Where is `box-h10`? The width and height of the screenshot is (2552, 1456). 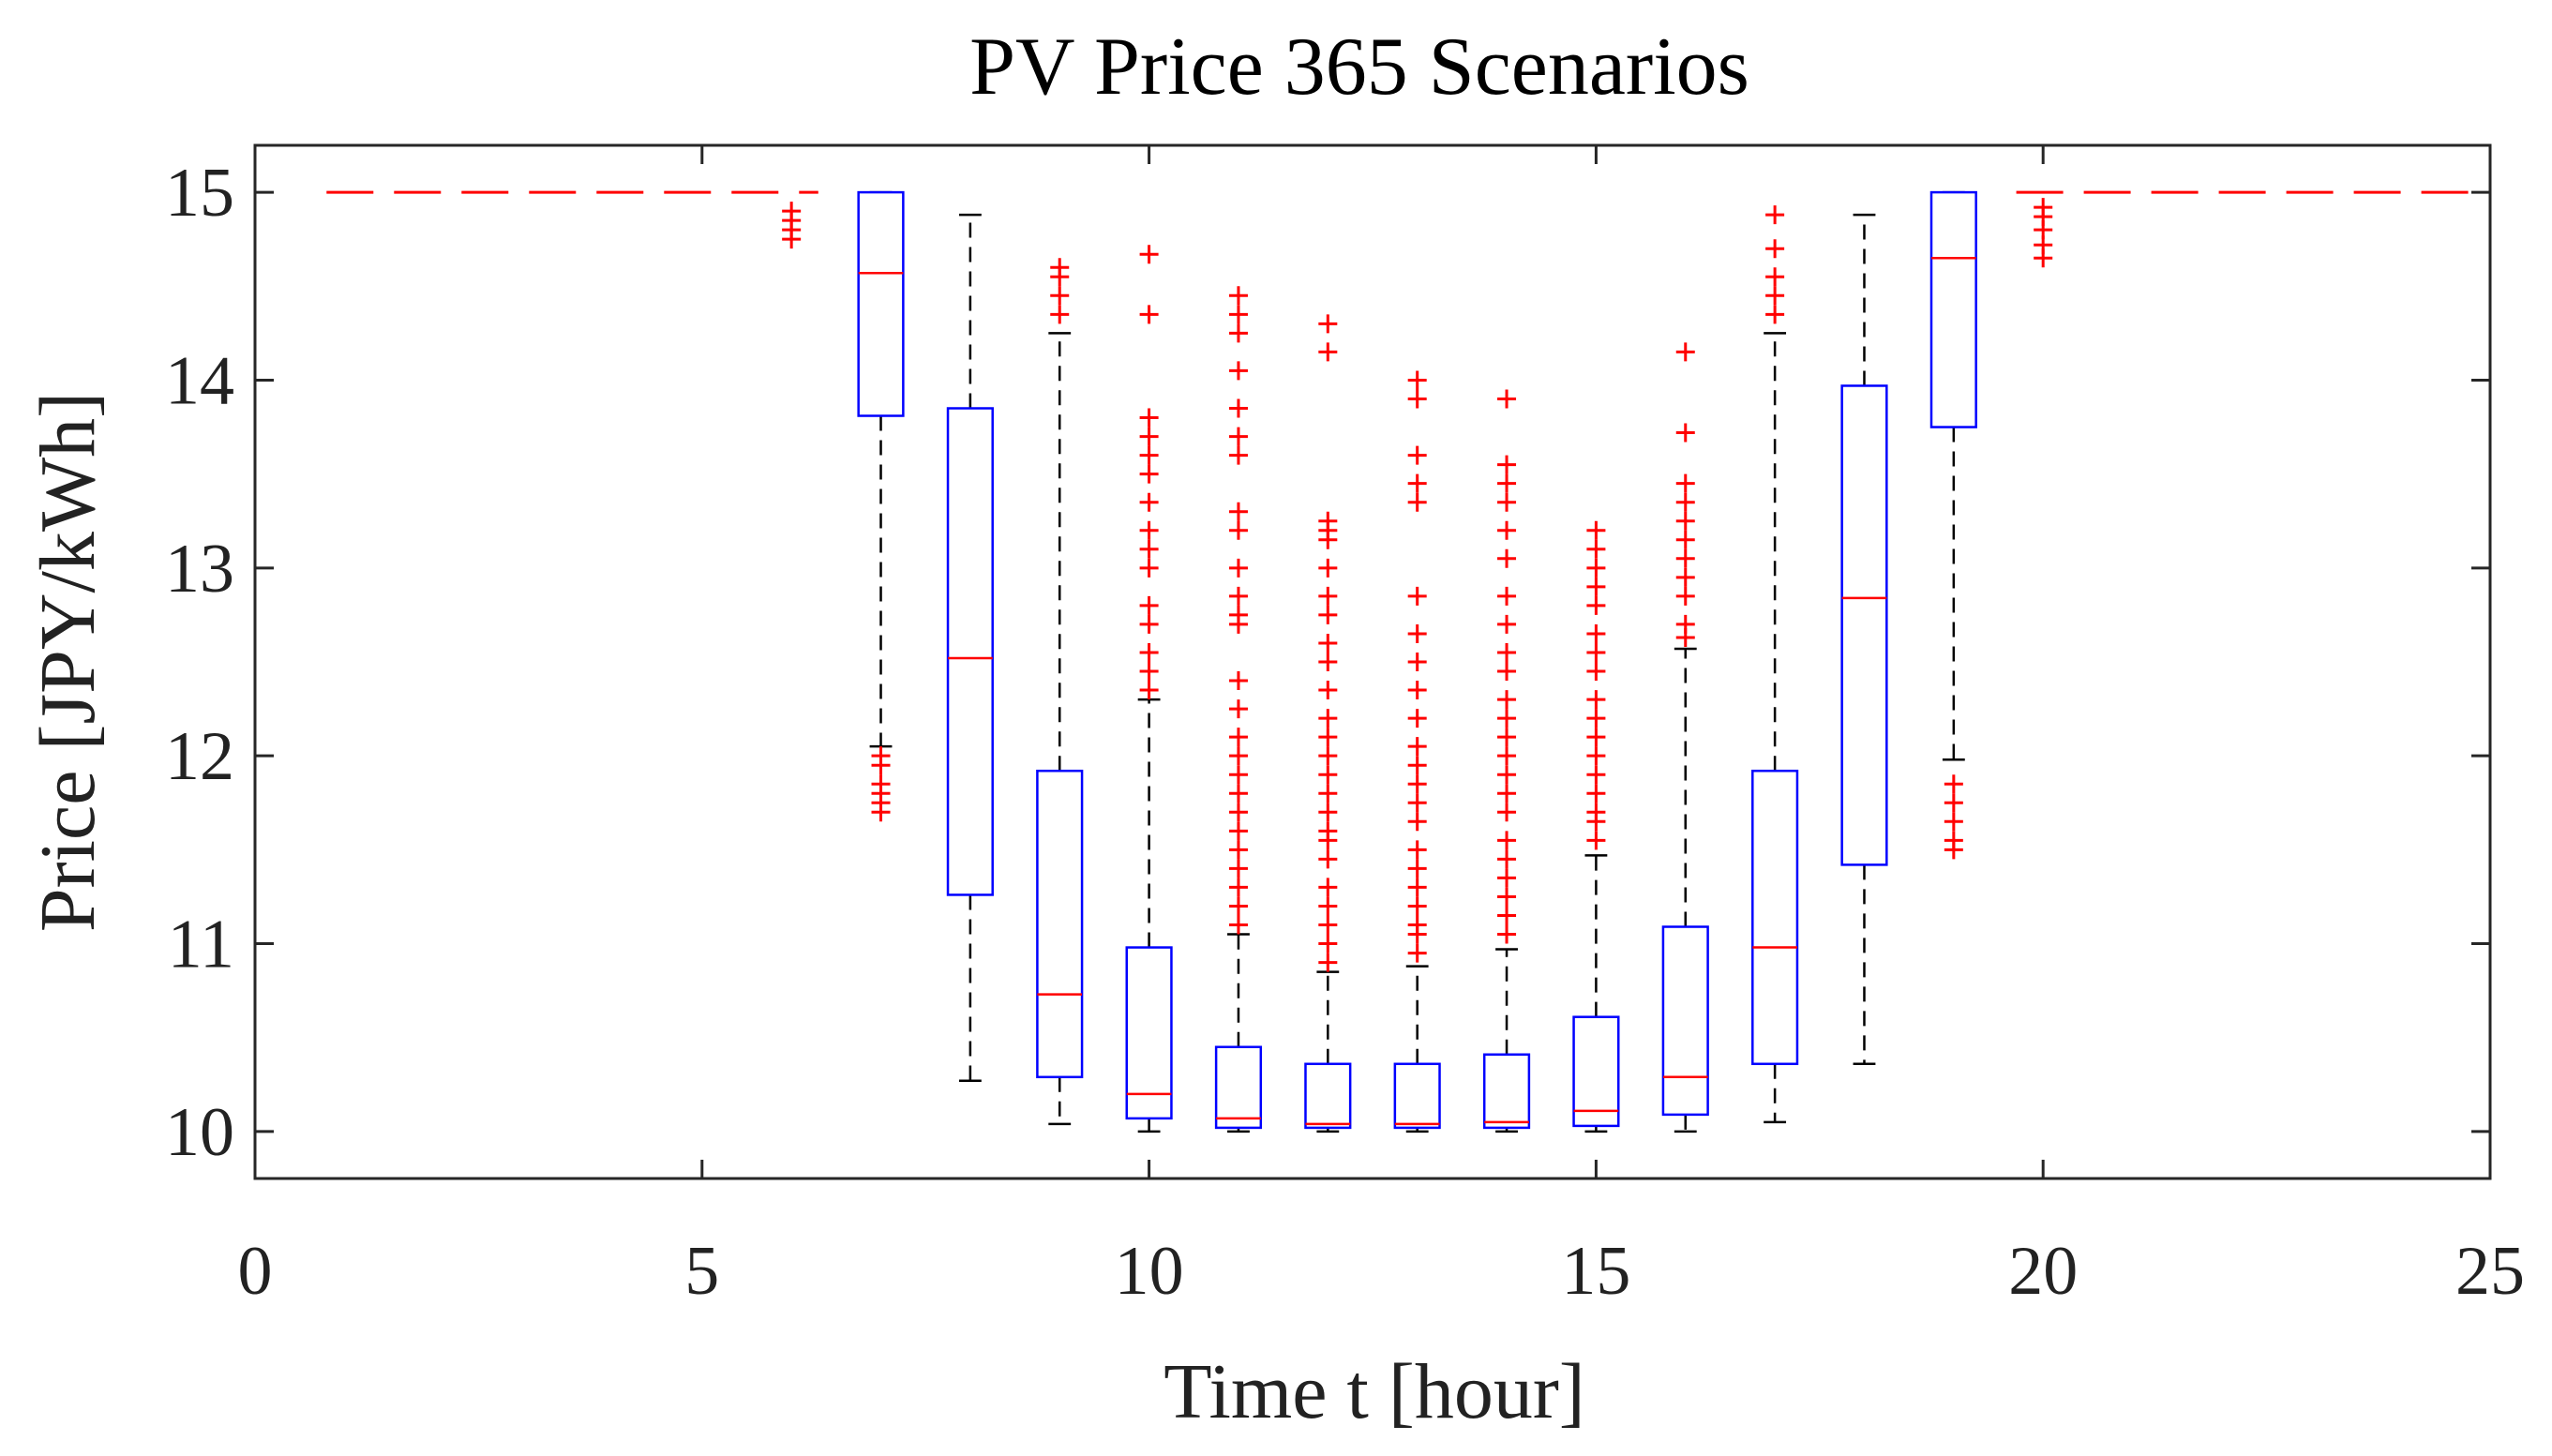 box-h10 is located at coordinates (1149, 1033).